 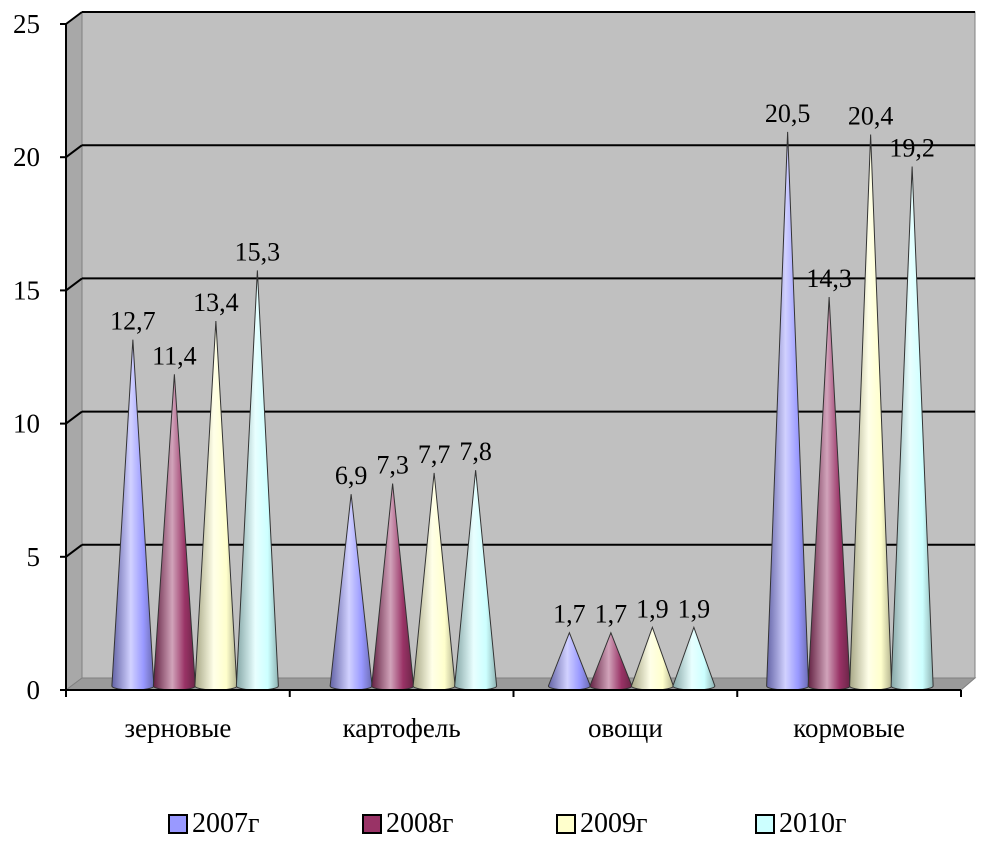 What do you see at coordinates (133, 321) in the screenshot?
I see `data-label: 12,7` at bounding box center [133, 321].